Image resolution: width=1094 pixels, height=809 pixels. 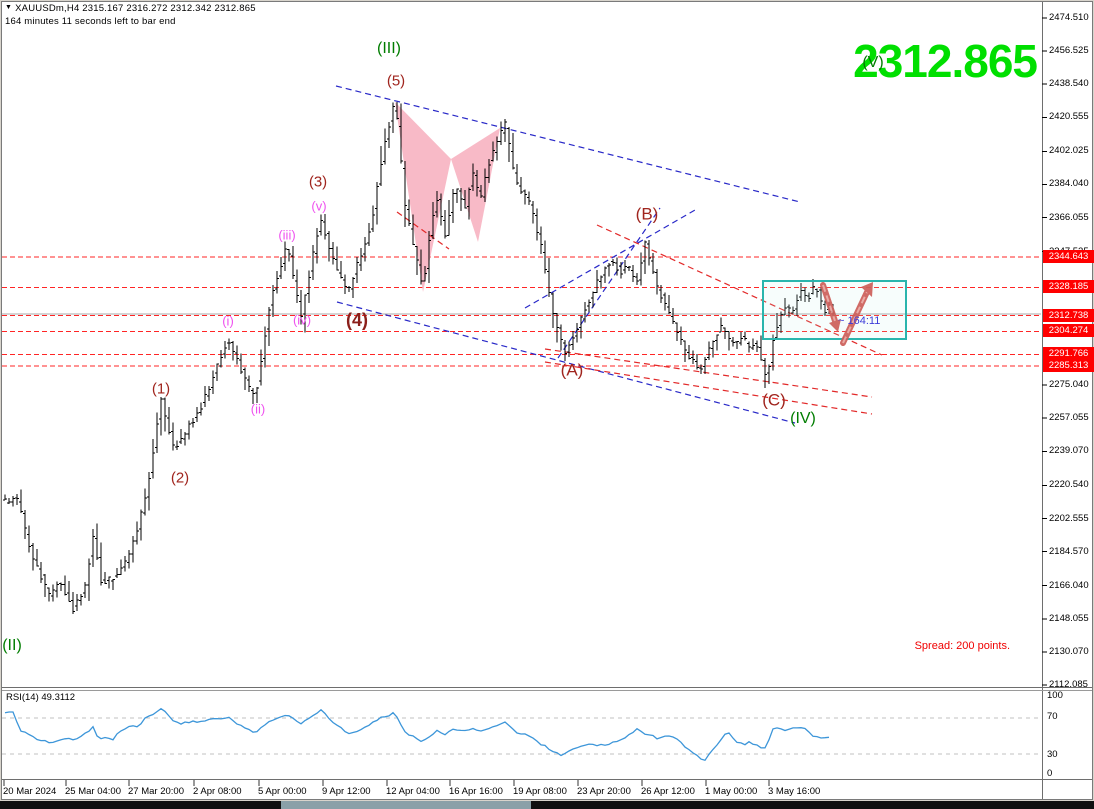 I want to click on time-axis-label: 19 Apr 08:00, so click(x=540, y=791).